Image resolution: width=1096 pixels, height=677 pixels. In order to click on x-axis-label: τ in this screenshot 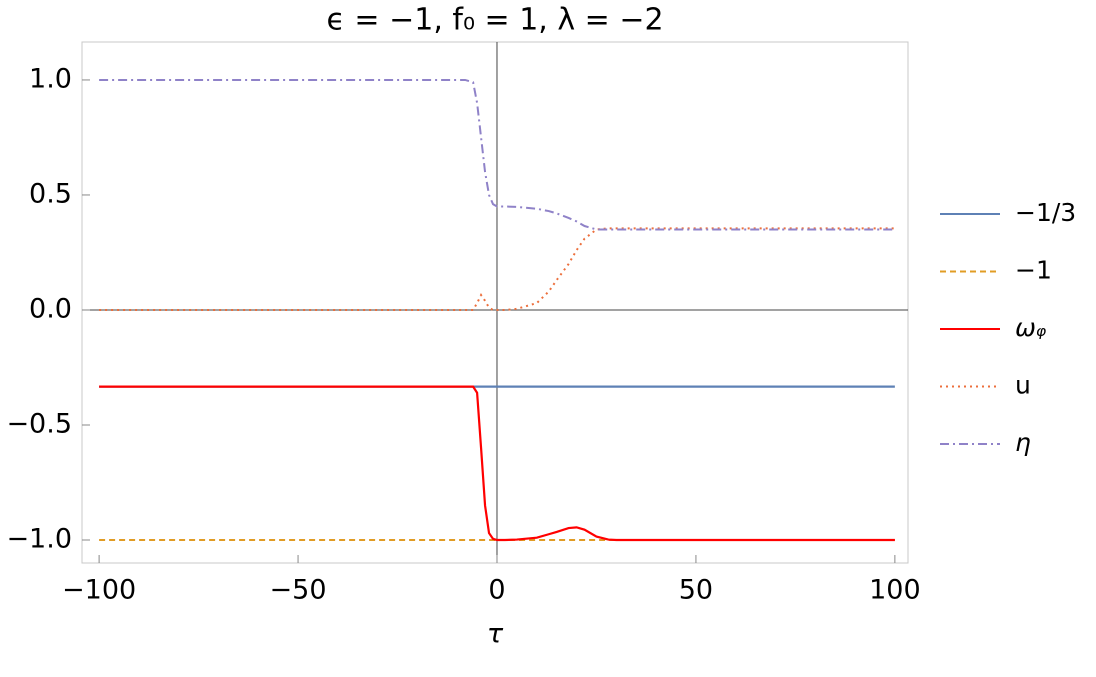, I will do `click(495, 634)`.